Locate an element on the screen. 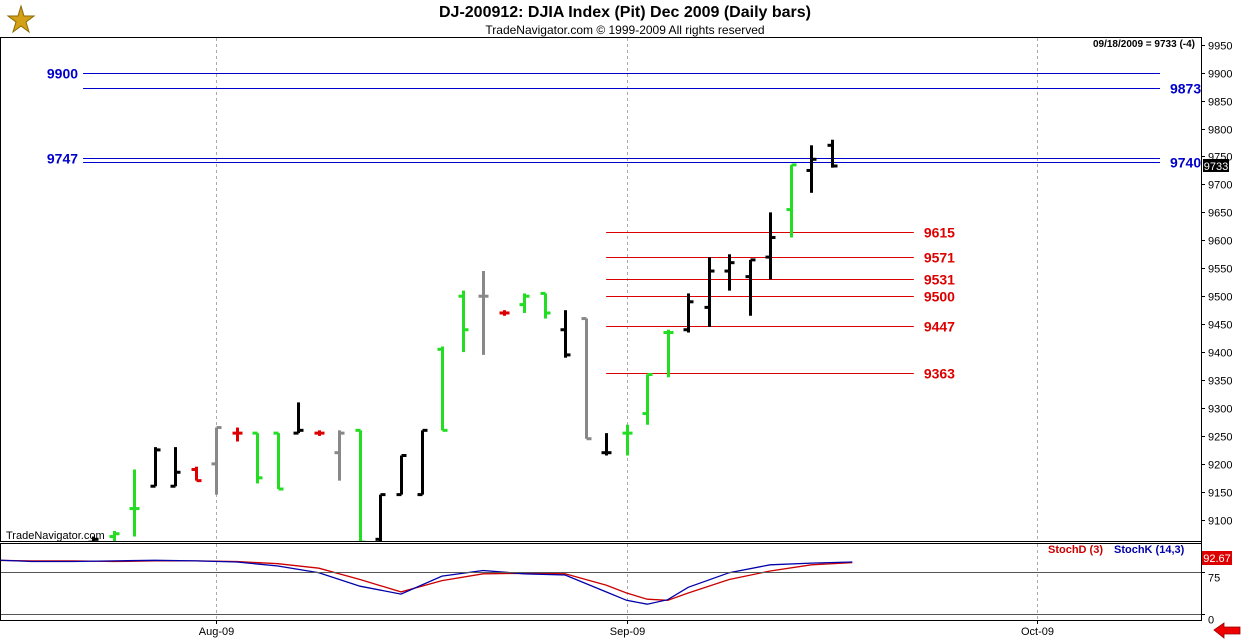 This screenshot has width=1250, height=643. stoch-value-tag: 92.67 is located at coordinates (1217, 558).